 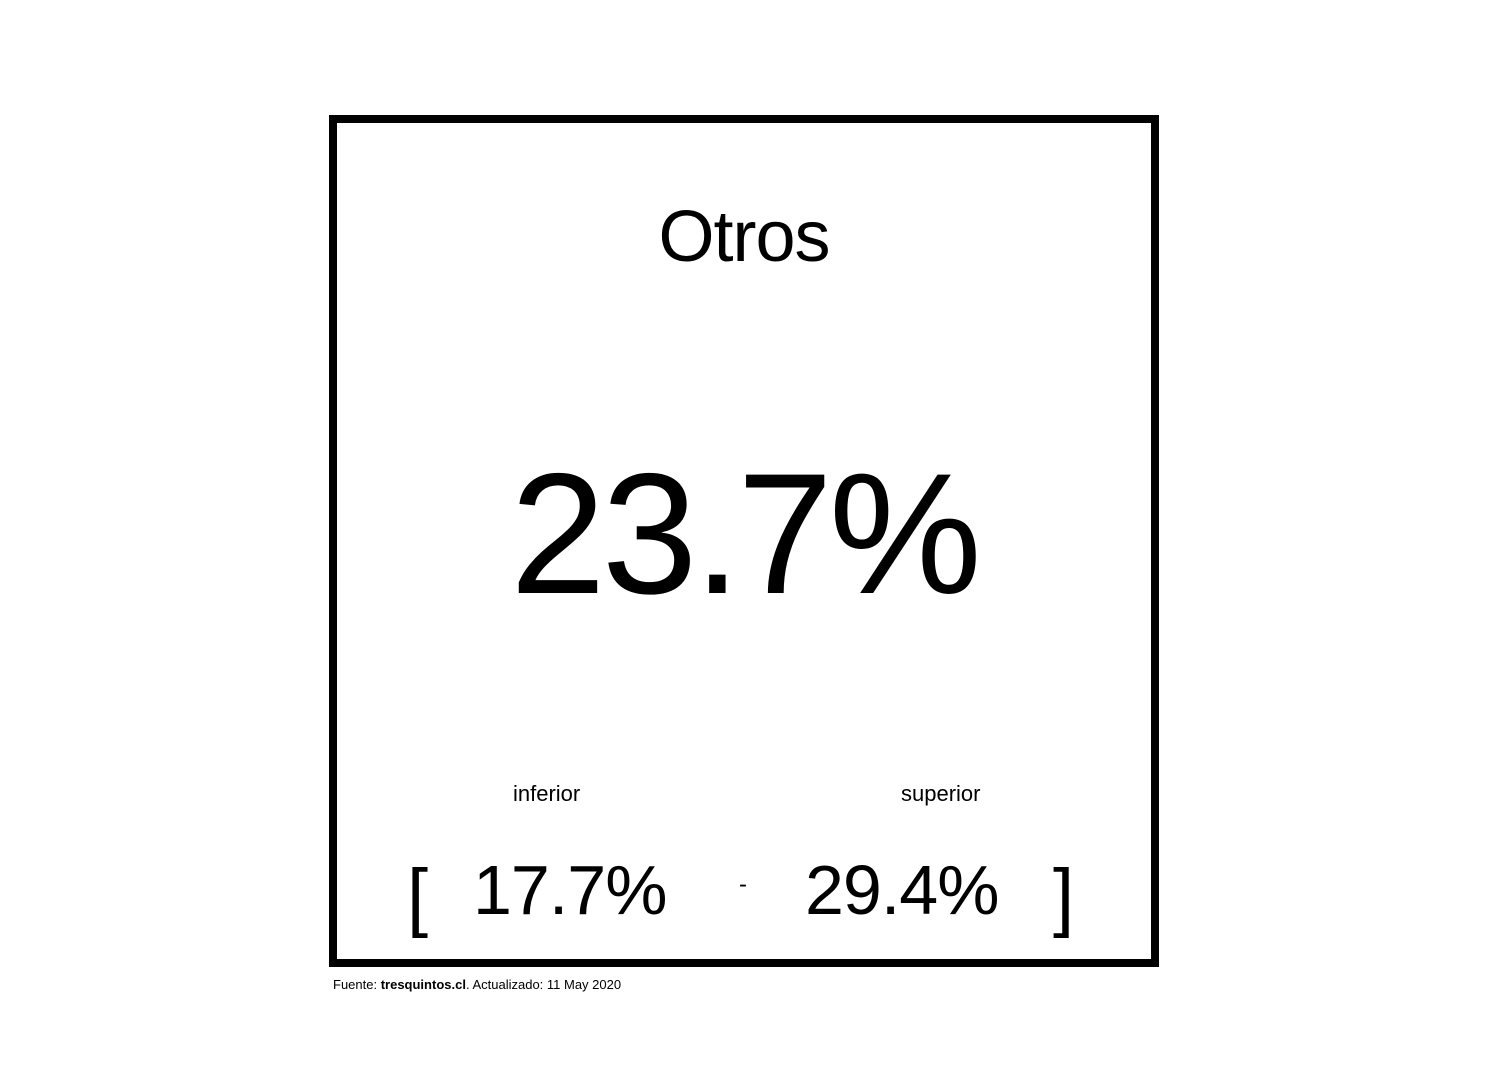 I want to click on upper-bound-value: 29.4%, so click(x=902, y=890).